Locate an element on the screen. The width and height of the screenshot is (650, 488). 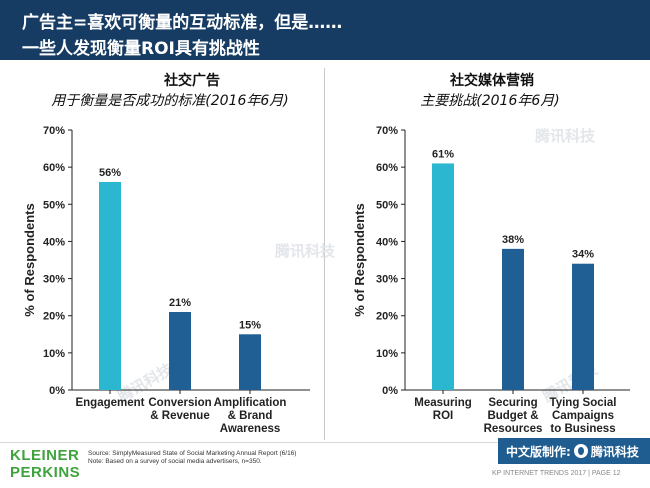
footer-divider is located at coordinates (325, 442).